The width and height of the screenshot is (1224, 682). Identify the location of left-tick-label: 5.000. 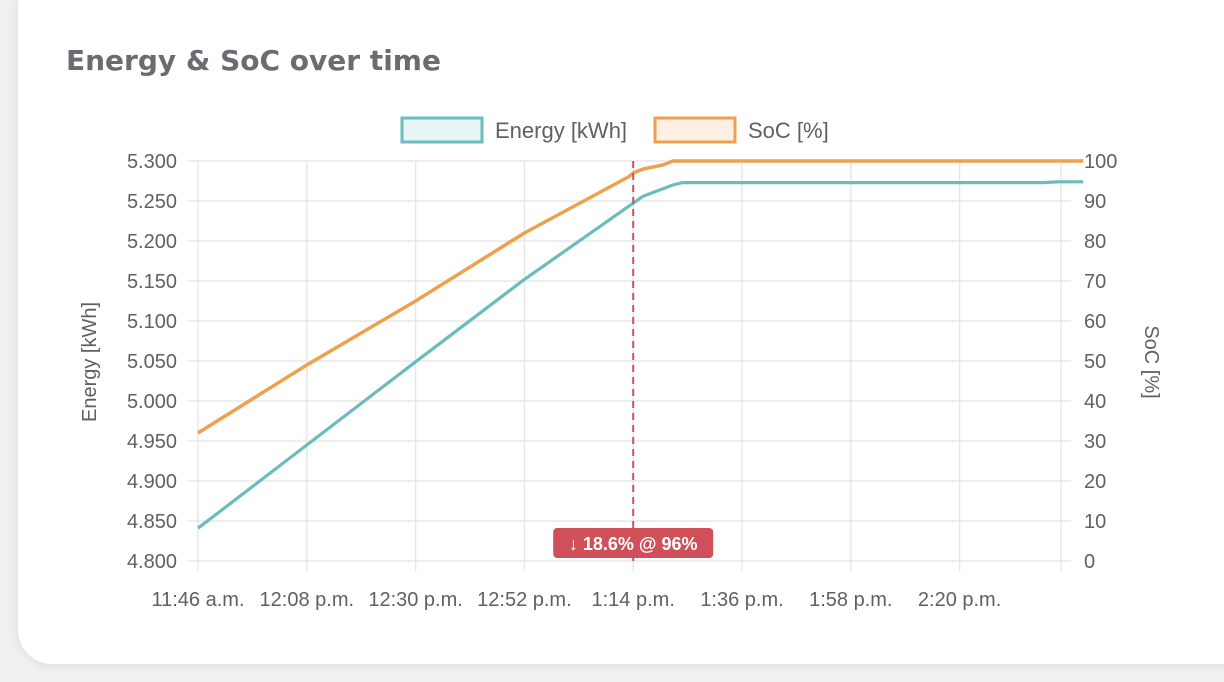
(152, 402).